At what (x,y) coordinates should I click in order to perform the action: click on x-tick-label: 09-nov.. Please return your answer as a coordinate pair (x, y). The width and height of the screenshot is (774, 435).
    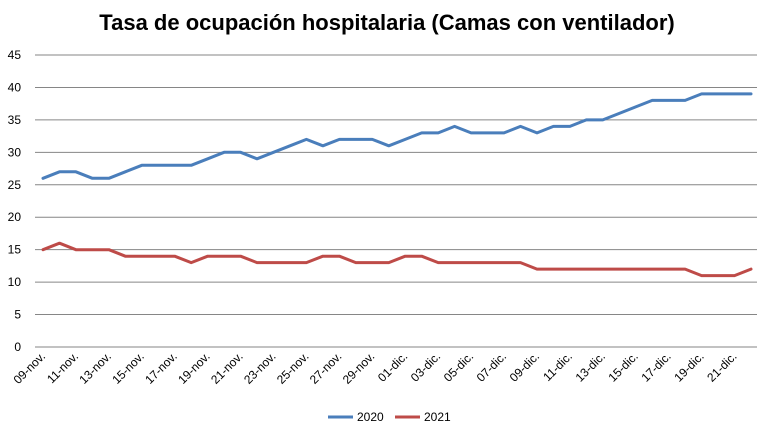
    Looking at the image, I should click on (30, 368).